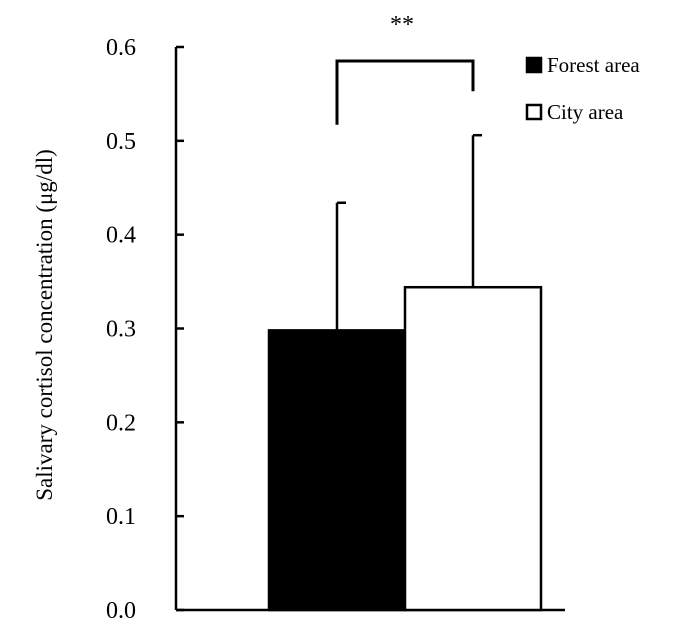  I want to click on significance-label: **, so click(402, 25).